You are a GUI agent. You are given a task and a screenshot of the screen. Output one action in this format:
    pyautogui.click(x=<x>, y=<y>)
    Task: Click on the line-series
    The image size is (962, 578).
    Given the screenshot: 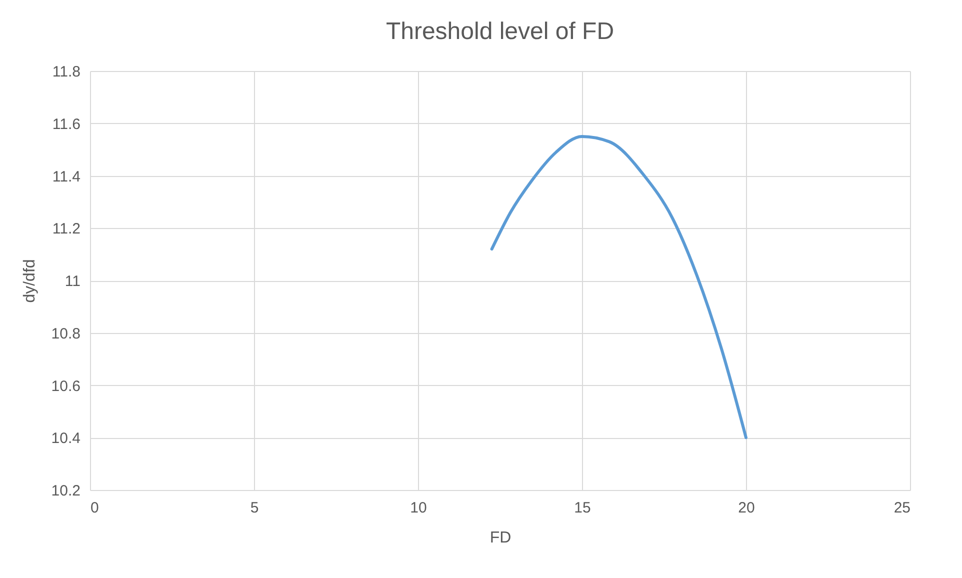 What is the action you would take?
    pyautogui.click(x=619, y=287)
    